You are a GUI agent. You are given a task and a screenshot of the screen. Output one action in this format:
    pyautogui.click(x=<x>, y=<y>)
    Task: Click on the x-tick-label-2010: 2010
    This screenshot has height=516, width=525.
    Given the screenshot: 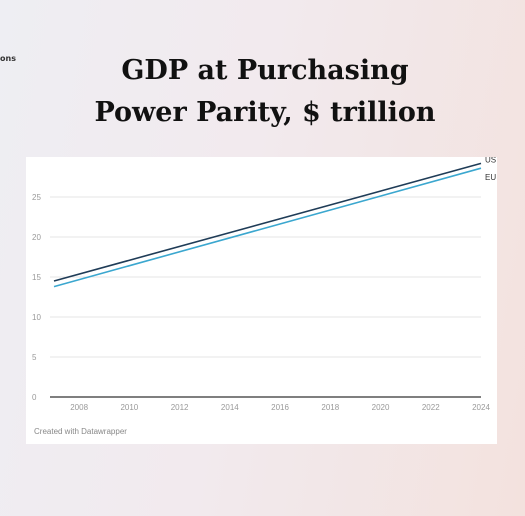 What is the action you would take?
    pyautogui.click(x=129, y=407)
    